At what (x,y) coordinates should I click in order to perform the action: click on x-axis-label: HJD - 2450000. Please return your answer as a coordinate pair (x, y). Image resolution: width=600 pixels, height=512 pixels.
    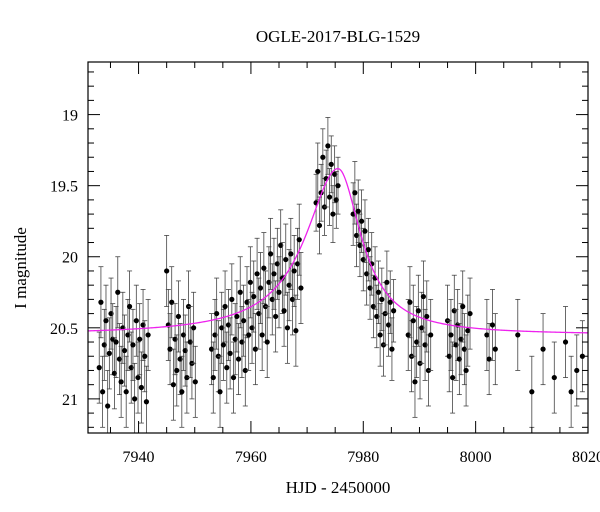
    Looking at the image, I should click on (338, 487).